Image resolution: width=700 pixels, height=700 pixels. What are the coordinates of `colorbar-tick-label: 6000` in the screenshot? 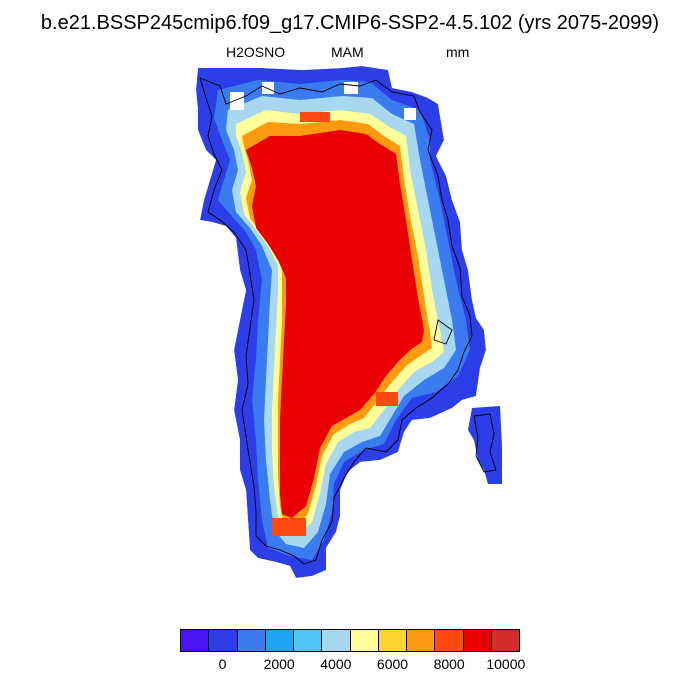 It's located at (392, 664).